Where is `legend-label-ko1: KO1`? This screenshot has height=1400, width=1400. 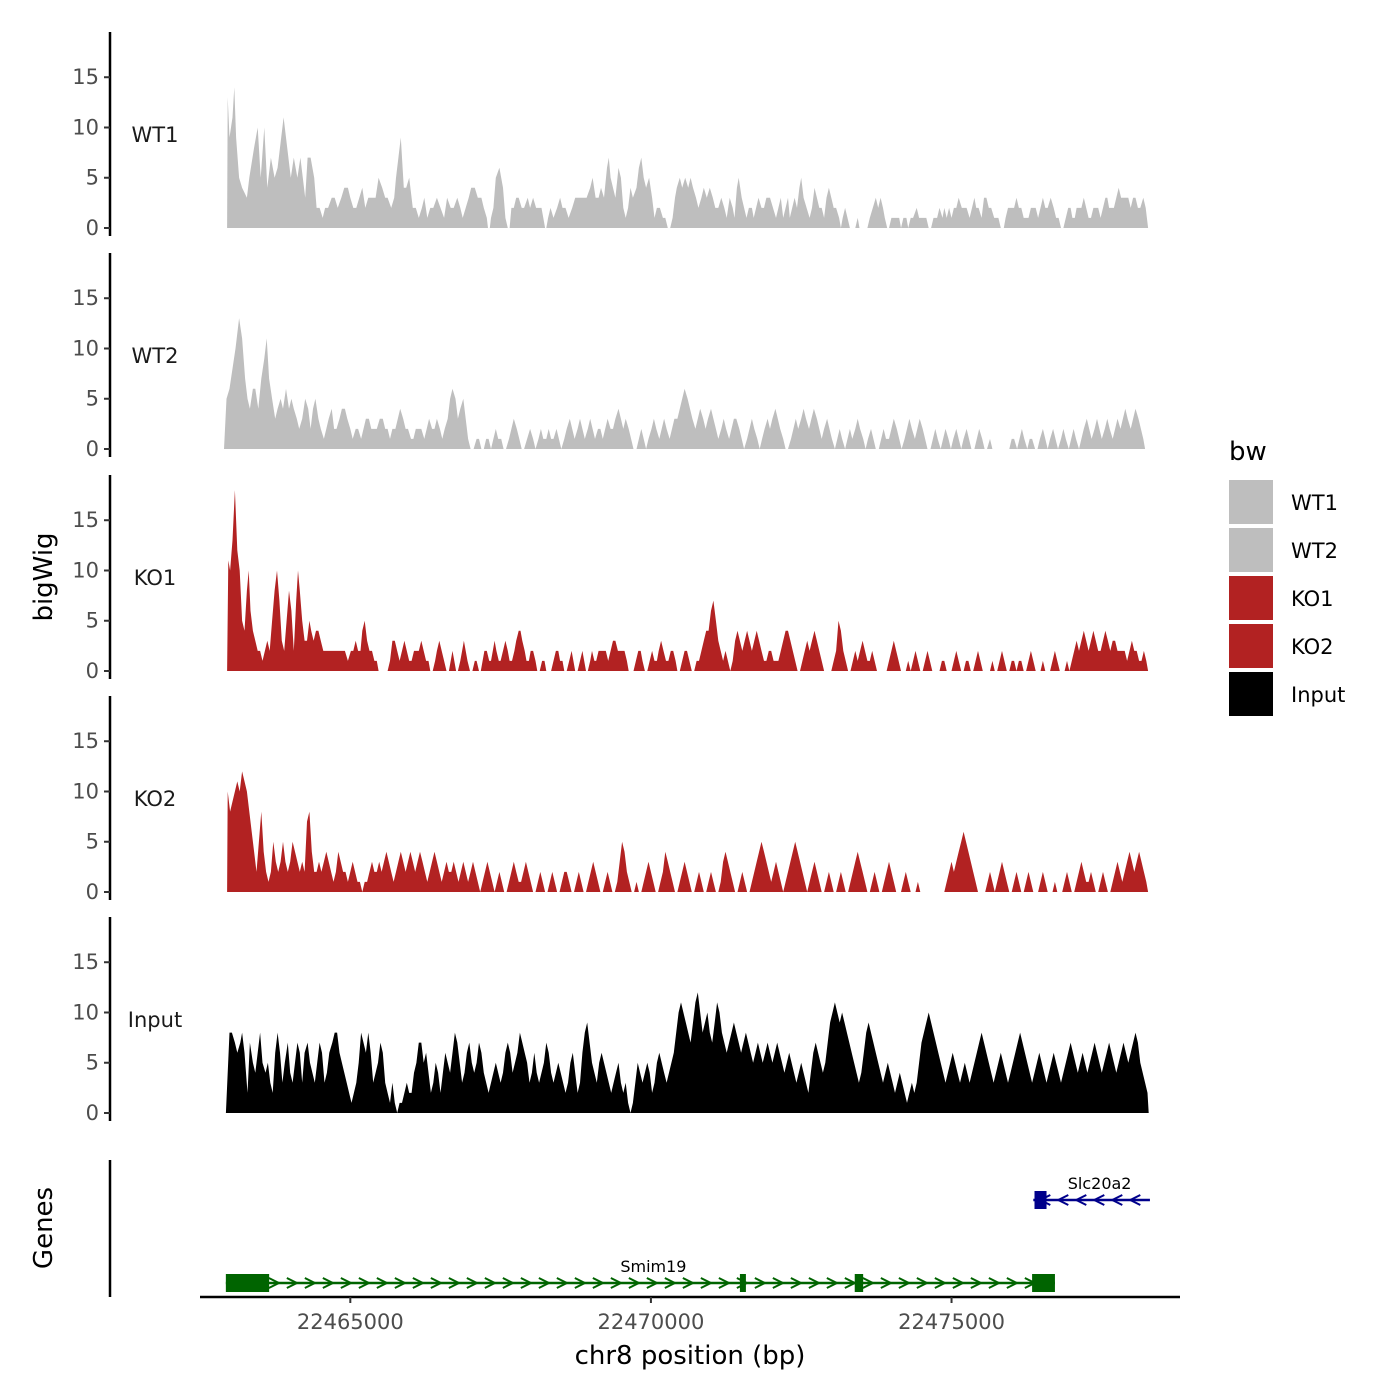 legend-label-ko1: KO1 is located at coordinates (1312, 599).